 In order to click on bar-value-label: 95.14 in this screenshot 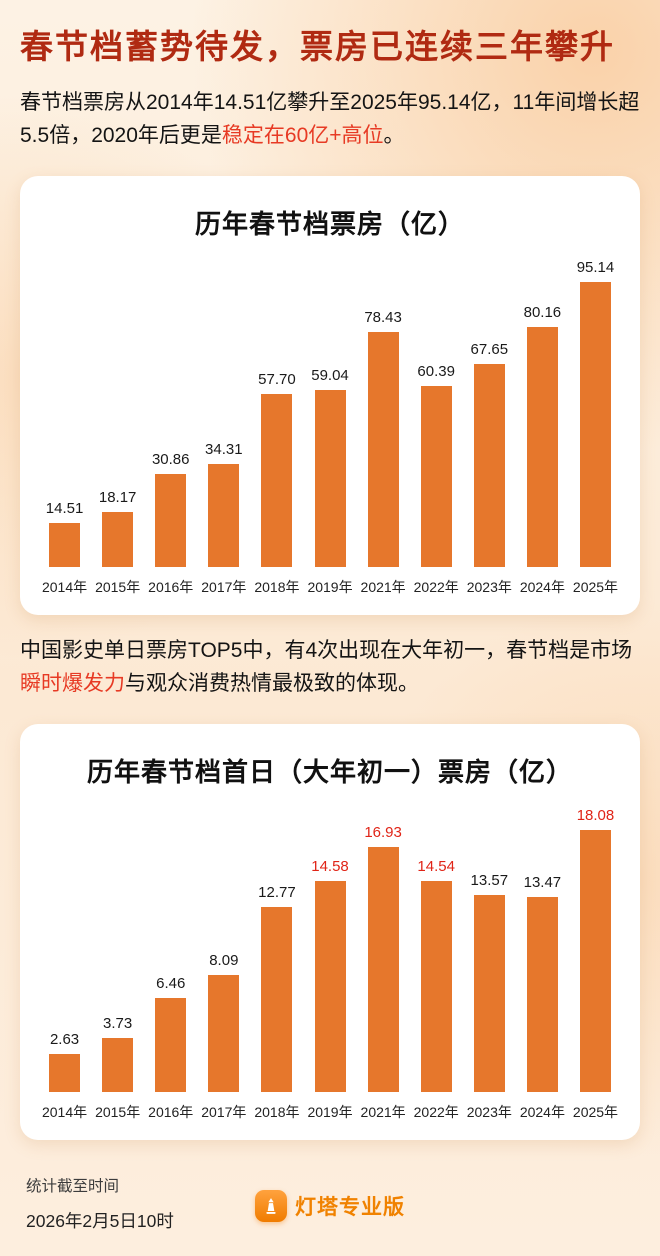, I will do `click(595, 268)`.